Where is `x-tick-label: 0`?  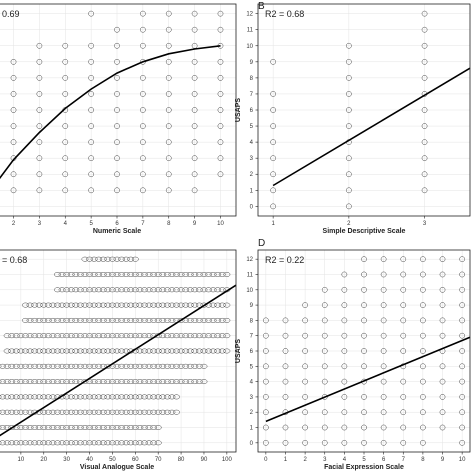 x-tick-label: 0 is located at coordinates (266, 460).